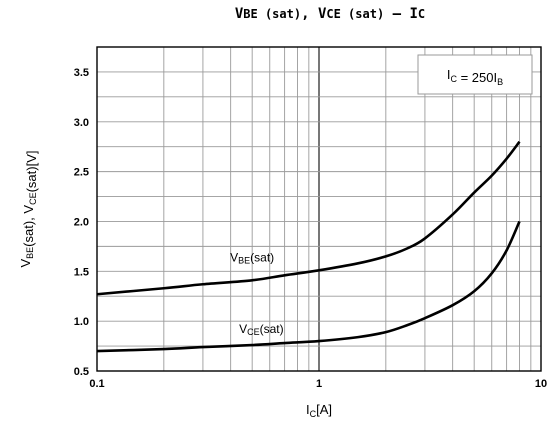 The image size is (555, 431). What do you see at coordinates (30, 253) in the screenshot?
I see `y-axis-label-text-sub: BE` at bounding box center [30, 253].